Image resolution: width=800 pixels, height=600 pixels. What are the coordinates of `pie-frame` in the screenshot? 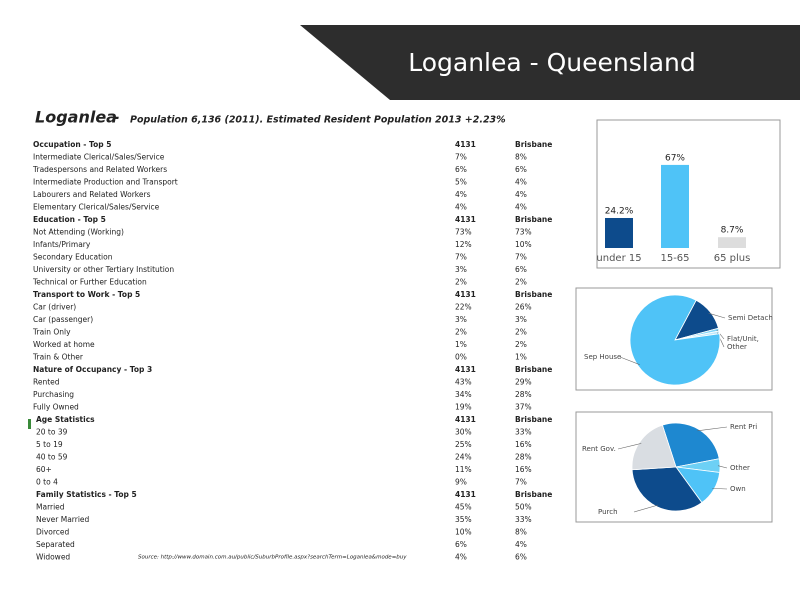 It's located at (674, 339).